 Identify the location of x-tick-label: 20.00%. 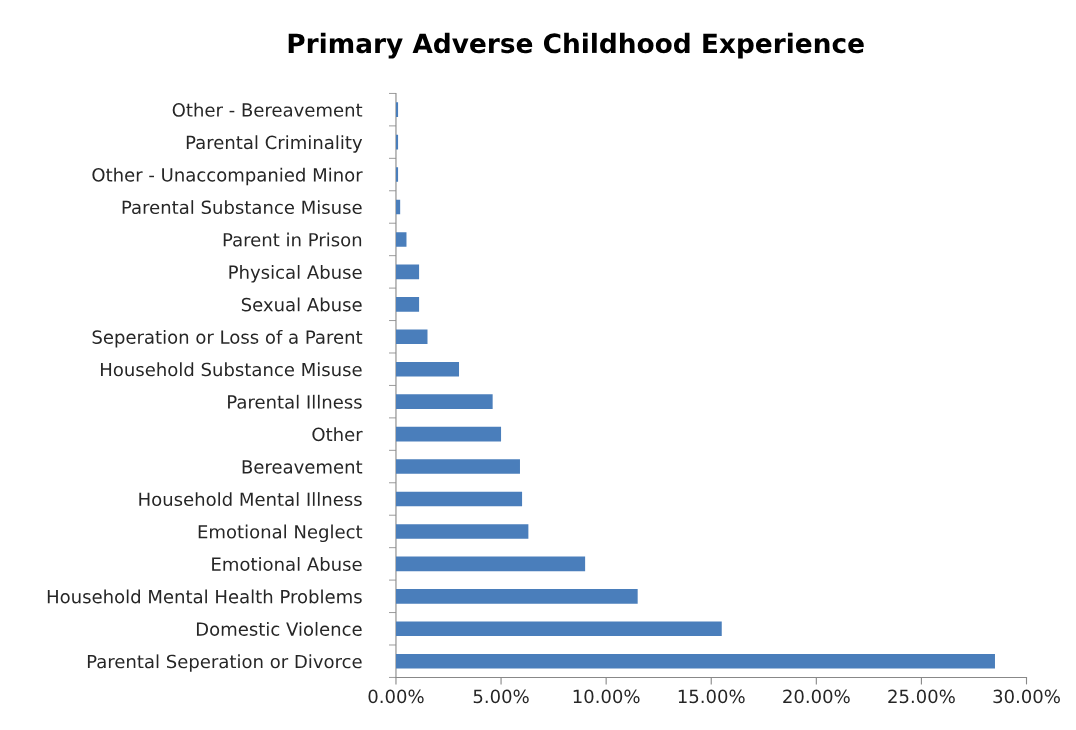
(816, 696).